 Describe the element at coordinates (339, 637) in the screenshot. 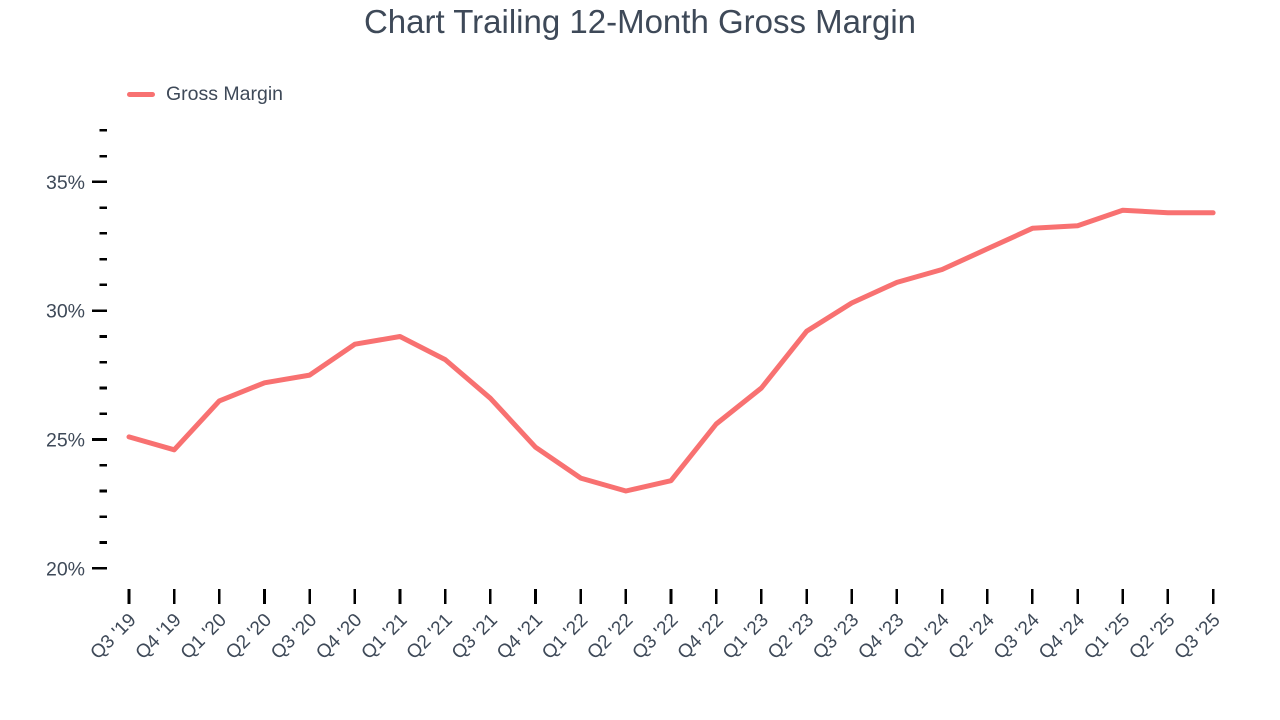

I see `x-axis-tick-label: Q4 '20` at that location.